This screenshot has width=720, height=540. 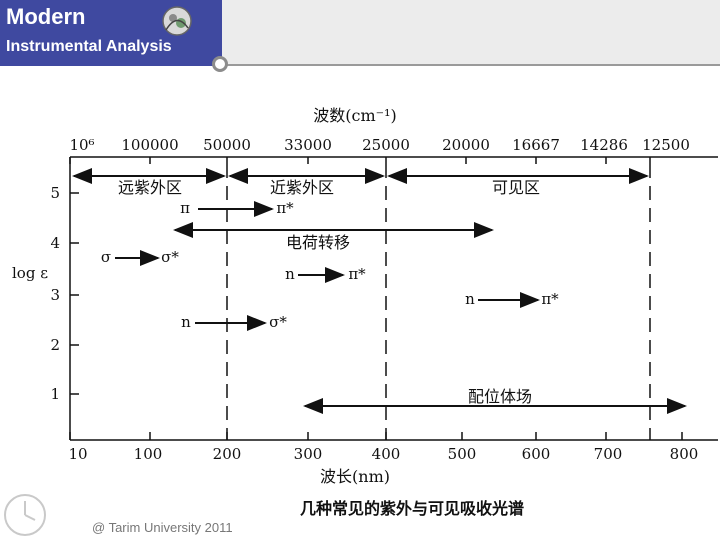 What do you see at coordinates (177, 21) in the screenshot?
I see `logo-icon` at bounding box center [177, 21].